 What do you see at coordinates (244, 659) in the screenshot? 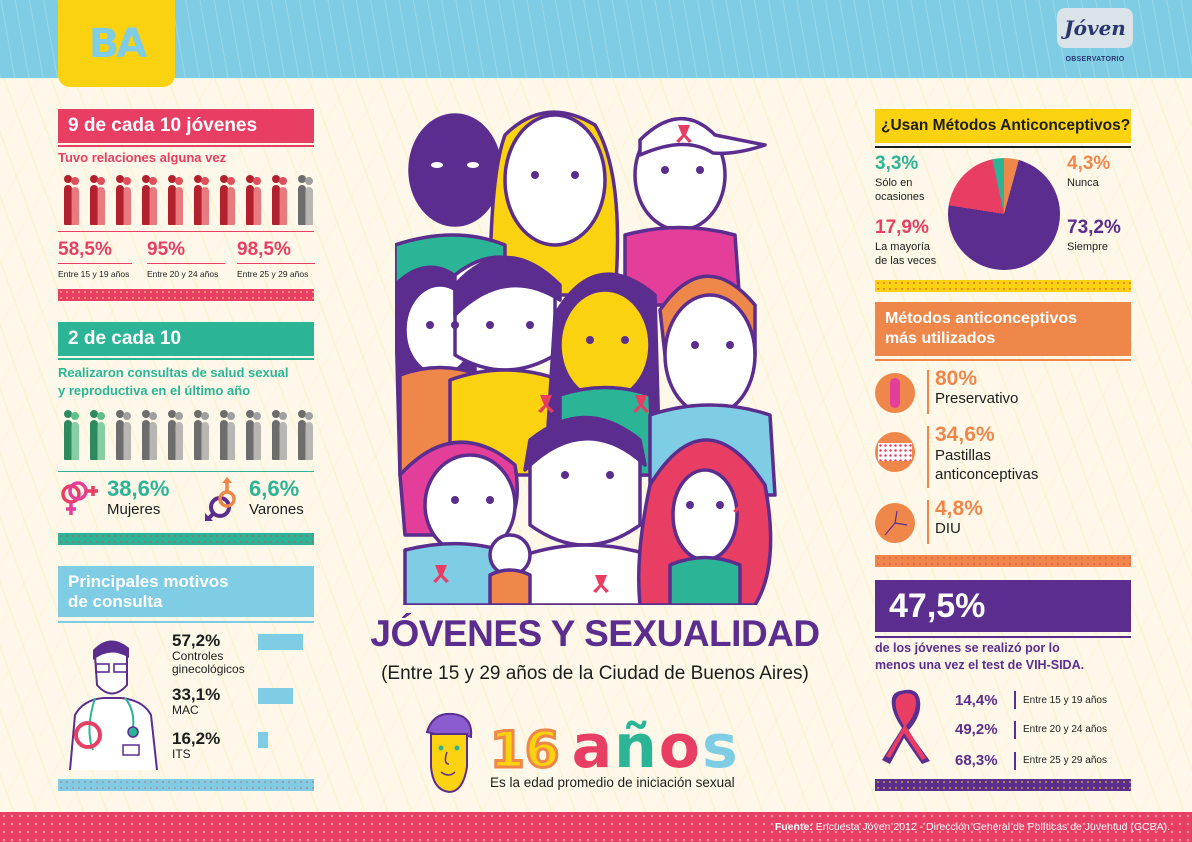
I see `reason-item: 57,2% Controles ginecológicos` at bounding box center [244, 659].